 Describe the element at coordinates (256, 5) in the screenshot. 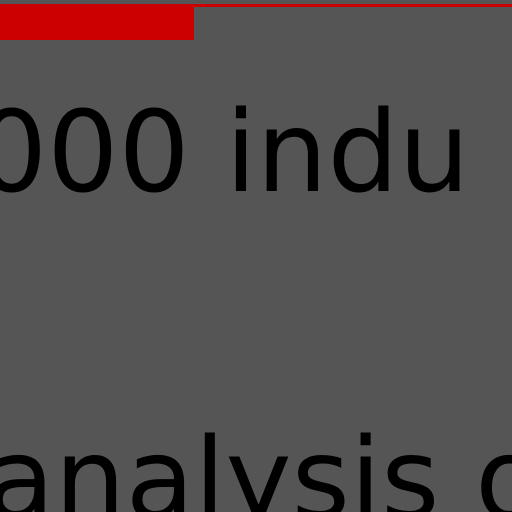

I see `top-accent-line` at that location.